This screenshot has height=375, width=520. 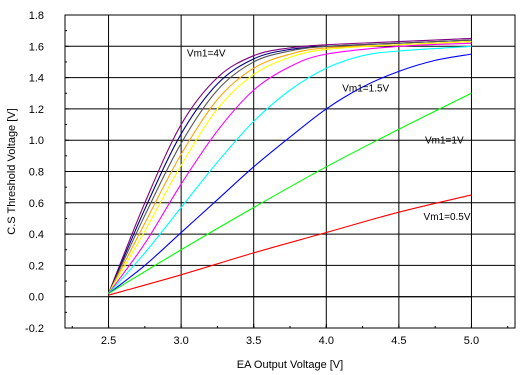 What do you see at coordinates (36, 141) in the screenshot?
I see `y-tick-label: 1.0` at bounding box center [36, 141].